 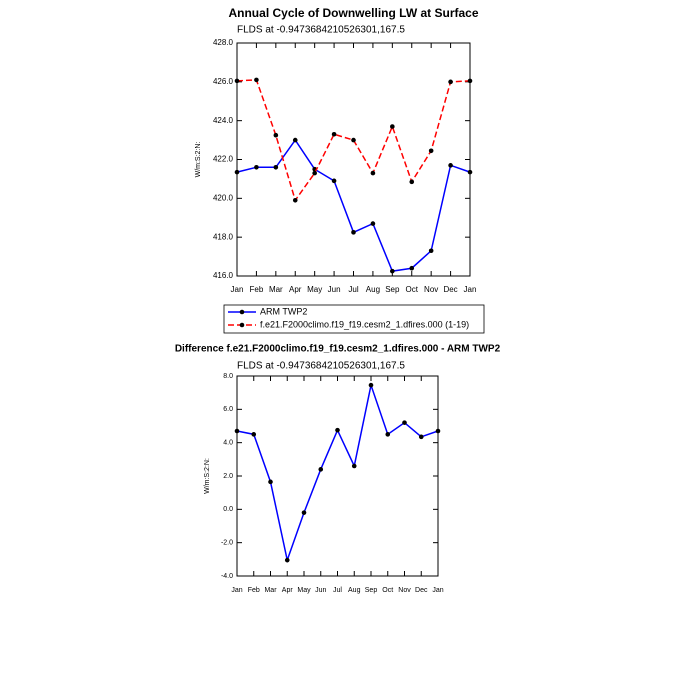 What do you see at coordinates (228, 443) in the screenshot?
I see `y-tick-label: 4.0` at bounding box center [228, 443].